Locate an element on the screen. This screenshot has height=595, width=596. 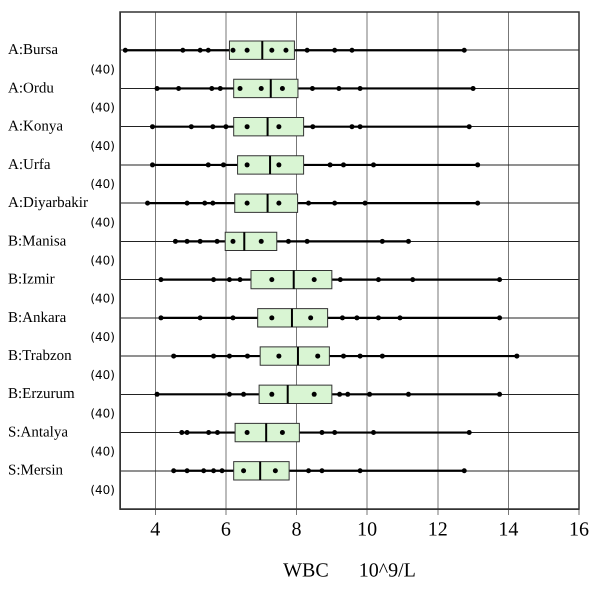
x-axis-title: WBC 10^9/L is located at coordinates (349, 570).